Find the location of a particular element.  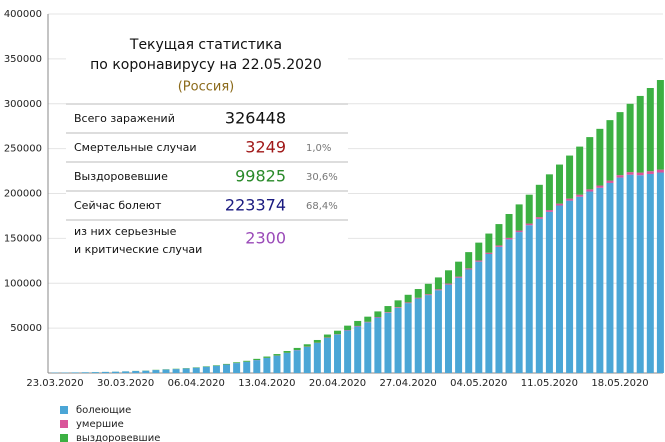

row-label: Сейчас болеют is located at coordinates (118, 205).